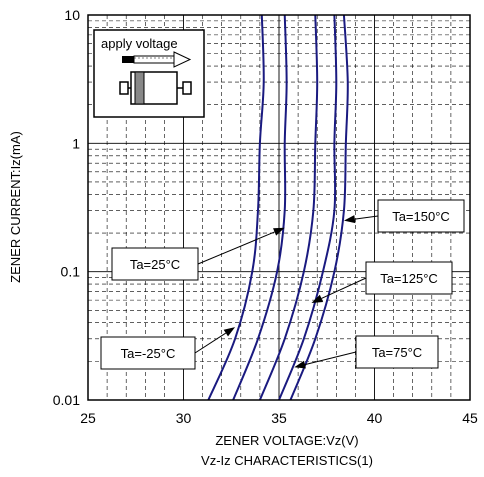 Image resolution: width=484 pixels, height=477 pixels. I want to click on callout-ta-150: Ta=150°C, so click(404, 216).